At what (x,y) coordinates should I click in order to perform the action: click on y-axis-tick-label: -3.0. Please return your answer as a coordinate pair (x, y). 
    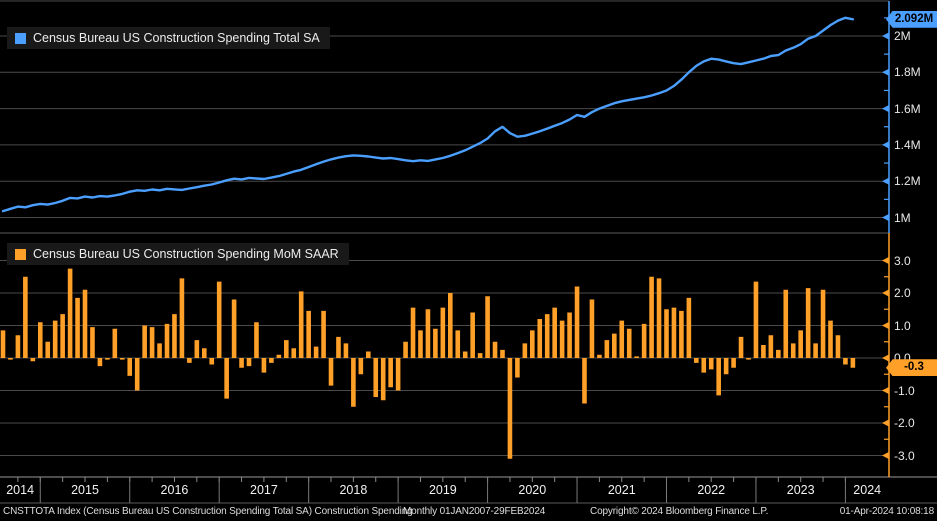
    Looking at the image, I should click on (904, 455).